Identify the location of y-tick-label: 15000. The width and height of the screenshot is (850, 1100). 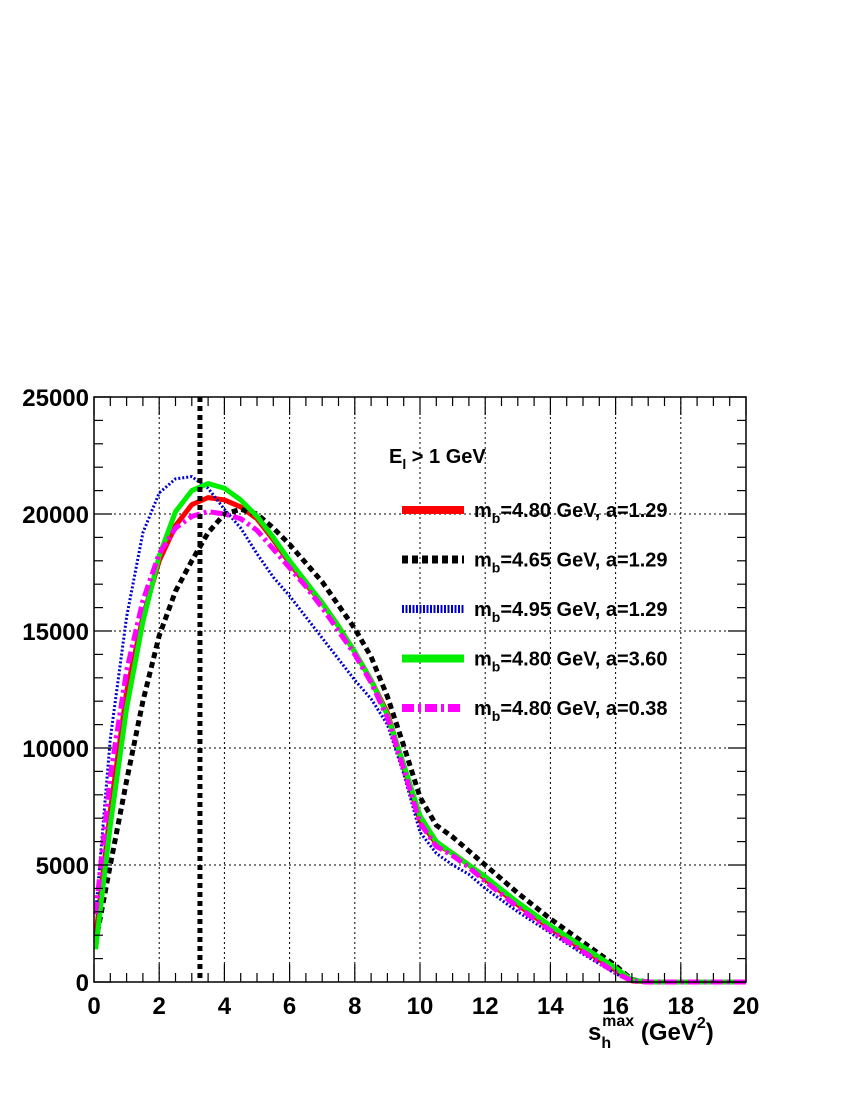
(55, 632).